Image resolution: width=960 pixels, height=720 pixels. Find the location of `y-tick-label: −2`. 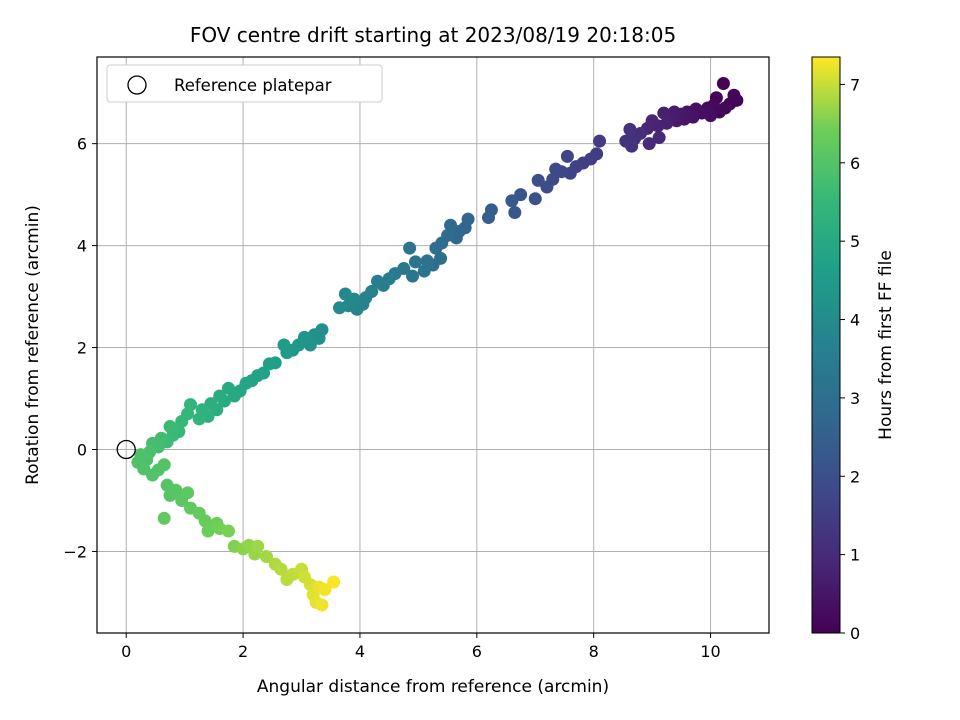

y-tick-label: −2 is located at coordinates (75, 551).